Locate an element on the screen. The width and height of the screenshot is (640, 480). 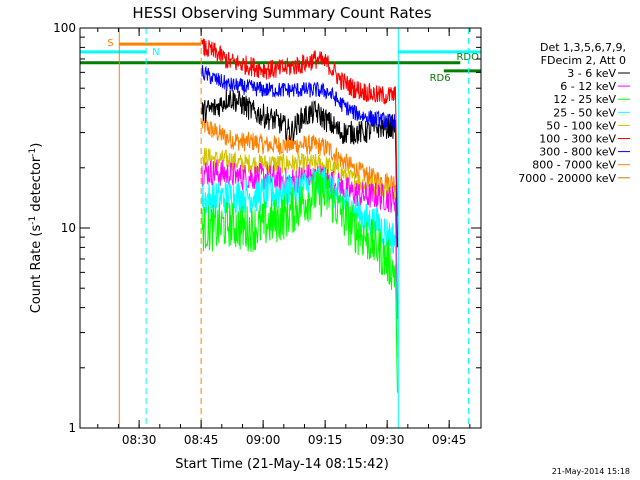
x-tick-label: 09:45 is located at coordinates (449, 440).